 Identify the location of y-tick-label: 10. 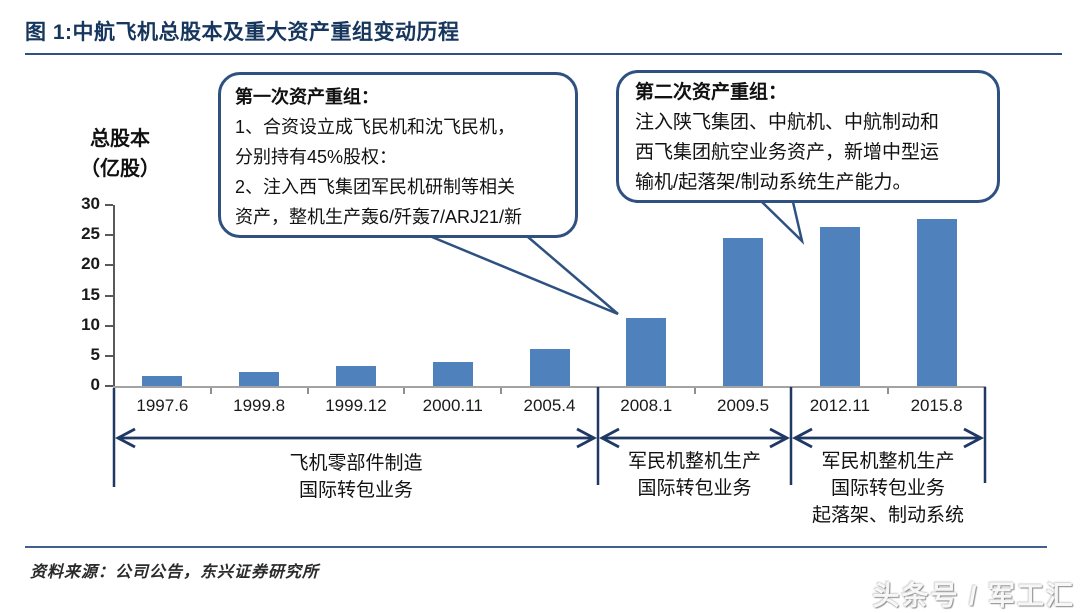
(90, 324).